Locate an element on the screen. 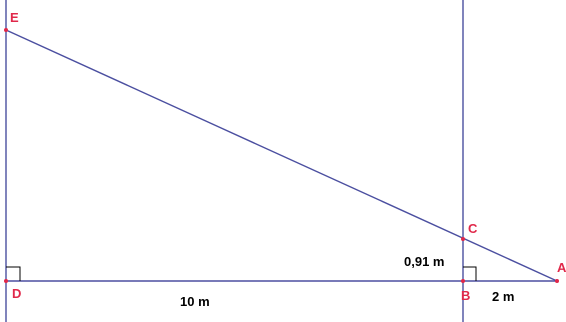 The width and height of the screenshot is (566, 322). point-marker-e is located at coordinates (6, 30).